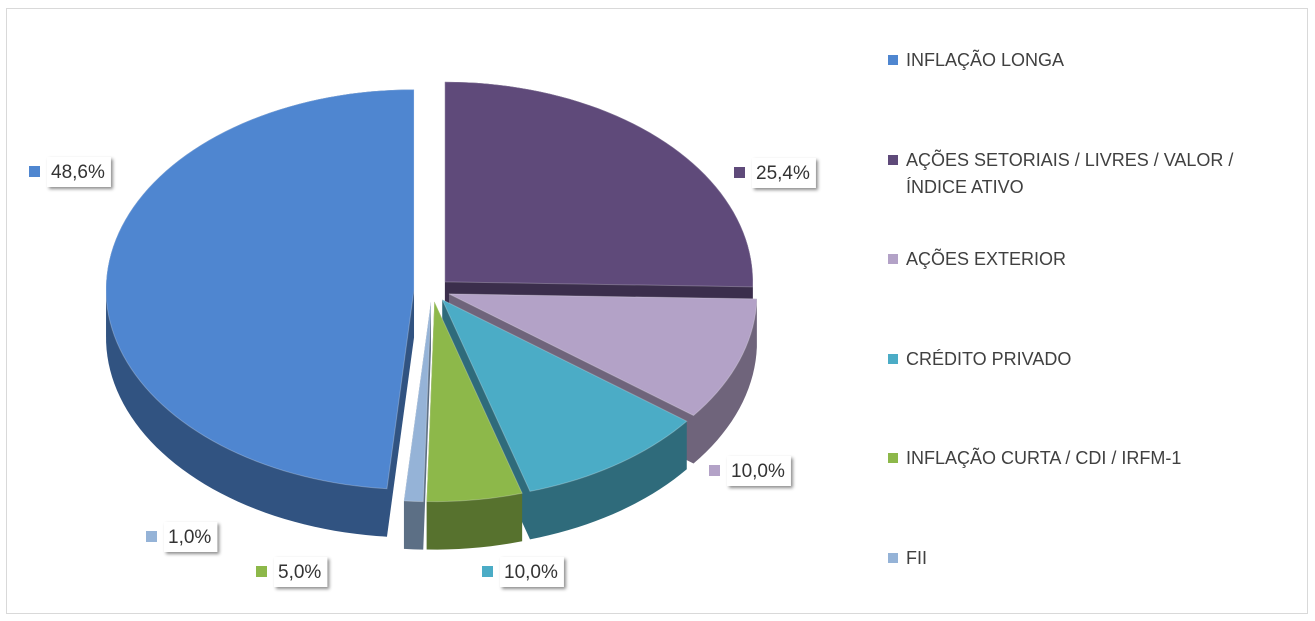  I want to click on legend-label: INFLAÇÃO LONGA, so click(985, 60).